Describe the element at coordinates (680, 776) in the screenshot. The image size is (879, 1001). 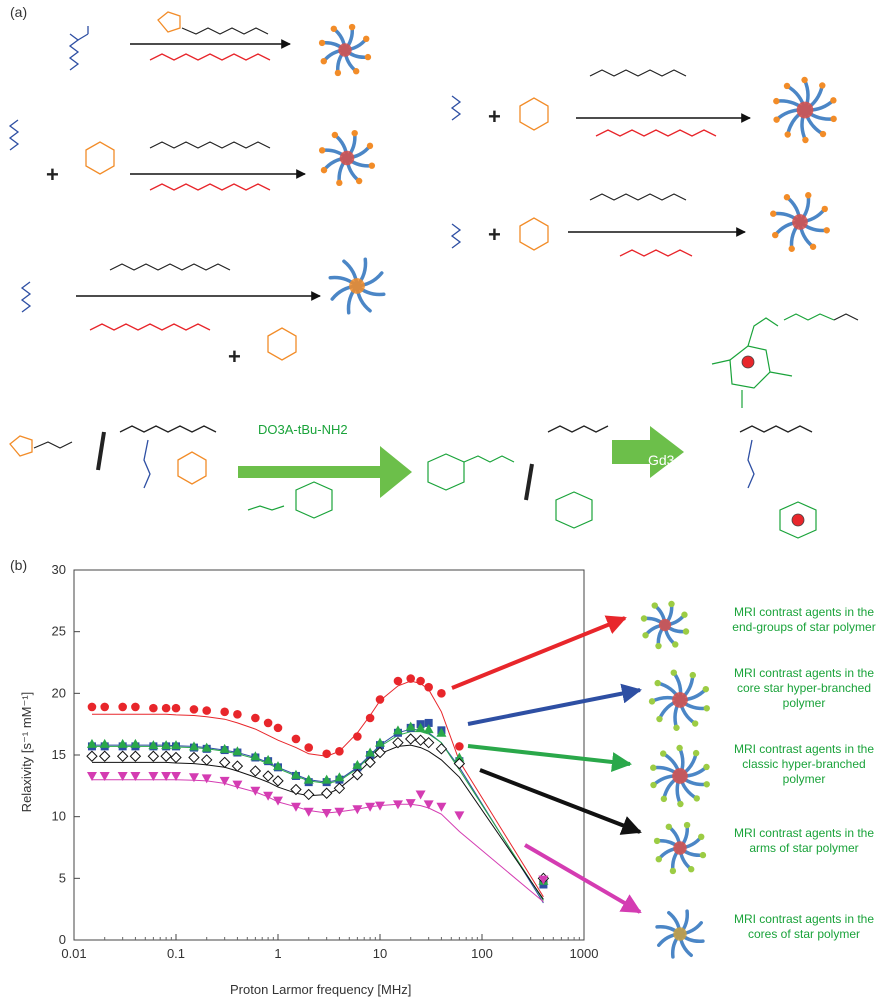
I see `legend-polymer-classic-hyperbranched` at that location.